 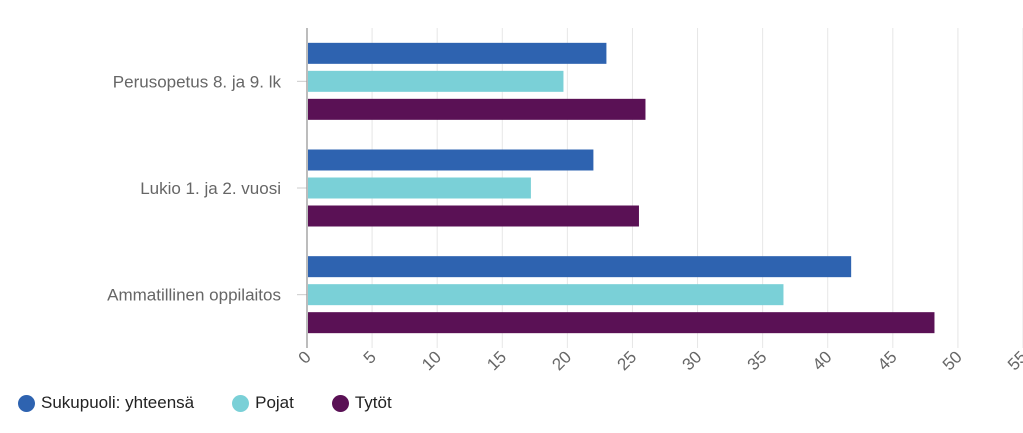 What do you see at coordinates (659, 360) in the screenshot?
I see `x-tick-labels: 0 5 10 15 20 25 30 35 40 45 50 55` at bounding box center [659, 360].